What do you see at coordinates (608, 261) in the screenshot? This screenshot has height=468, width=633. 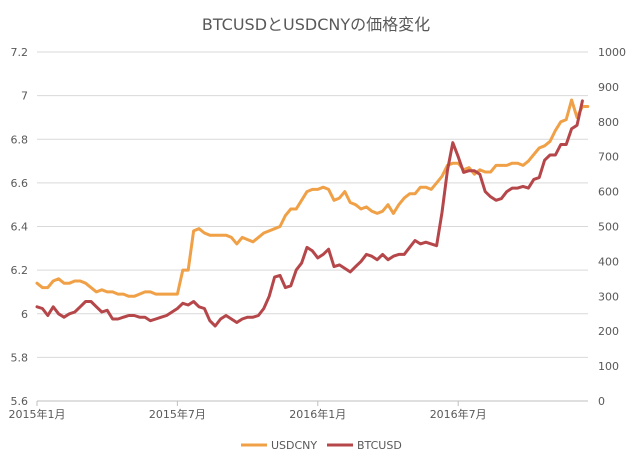 I see `y-right-tick-label: 400` at bounding box center [608, 261].